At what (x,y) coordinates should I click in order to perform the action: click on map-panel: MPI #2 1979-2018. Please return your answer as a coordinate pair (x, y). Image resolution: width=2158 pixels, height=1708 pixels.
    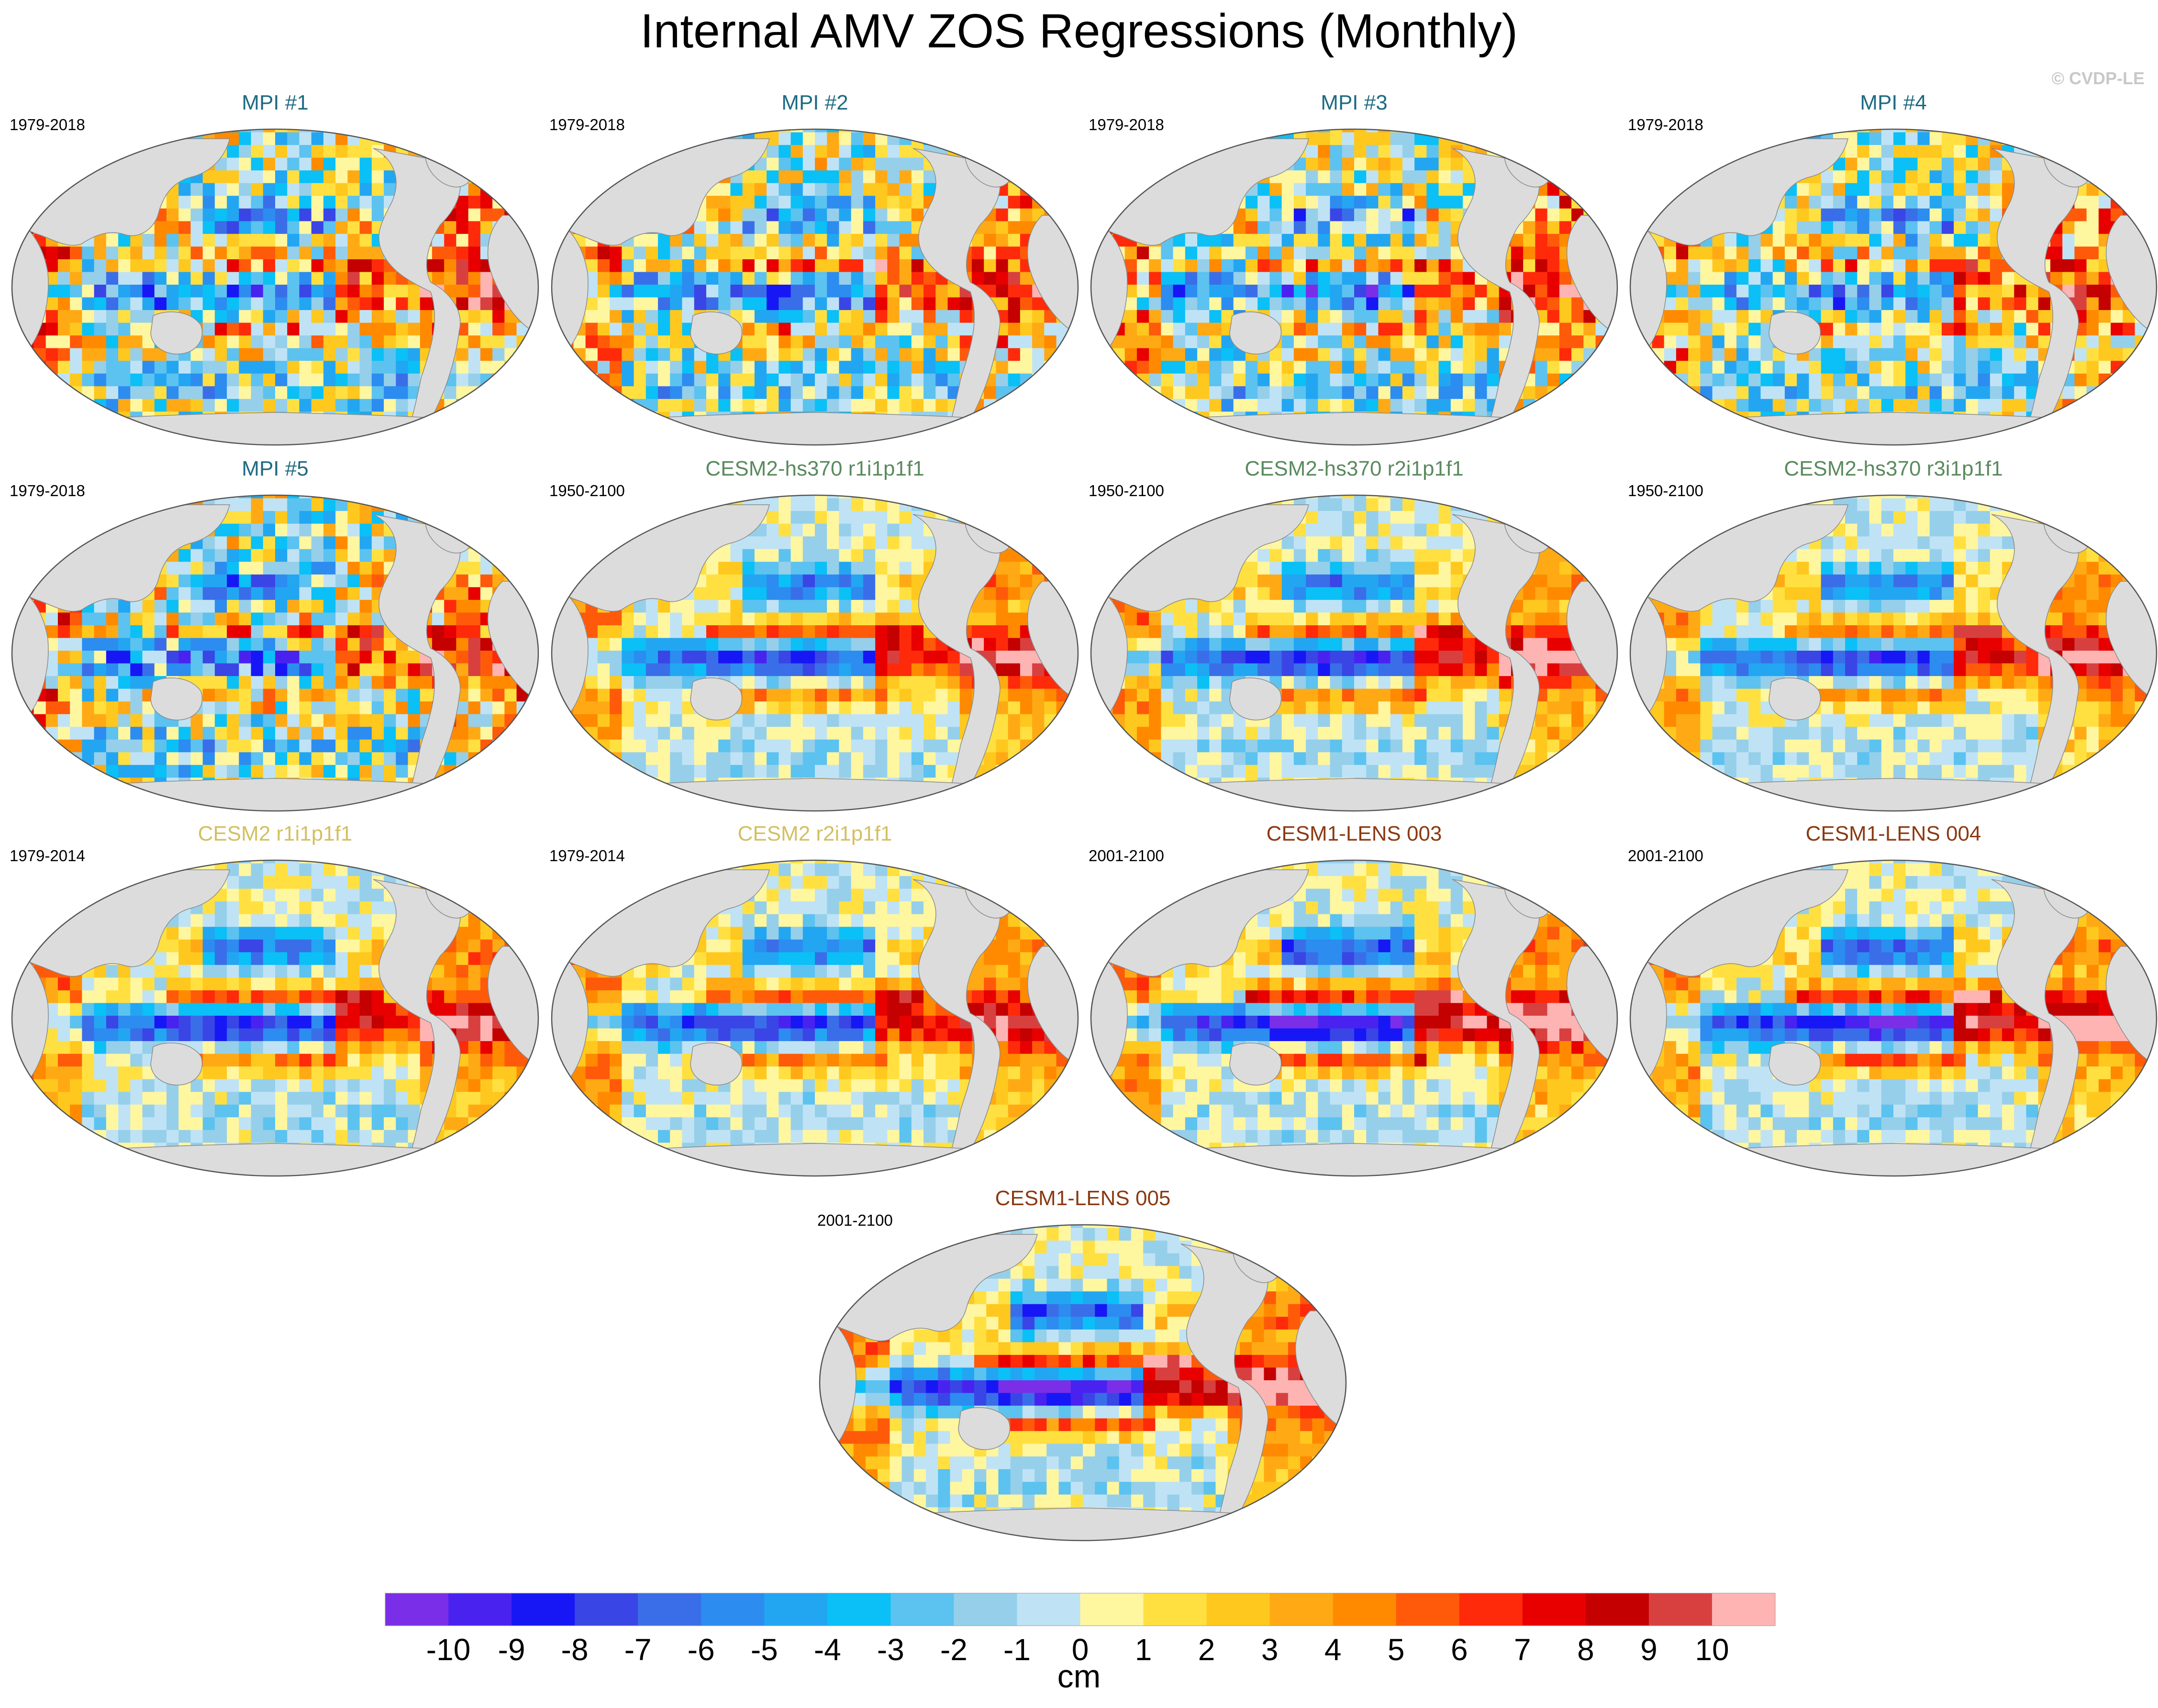
    Looking at the image, I should click on (814, 273).